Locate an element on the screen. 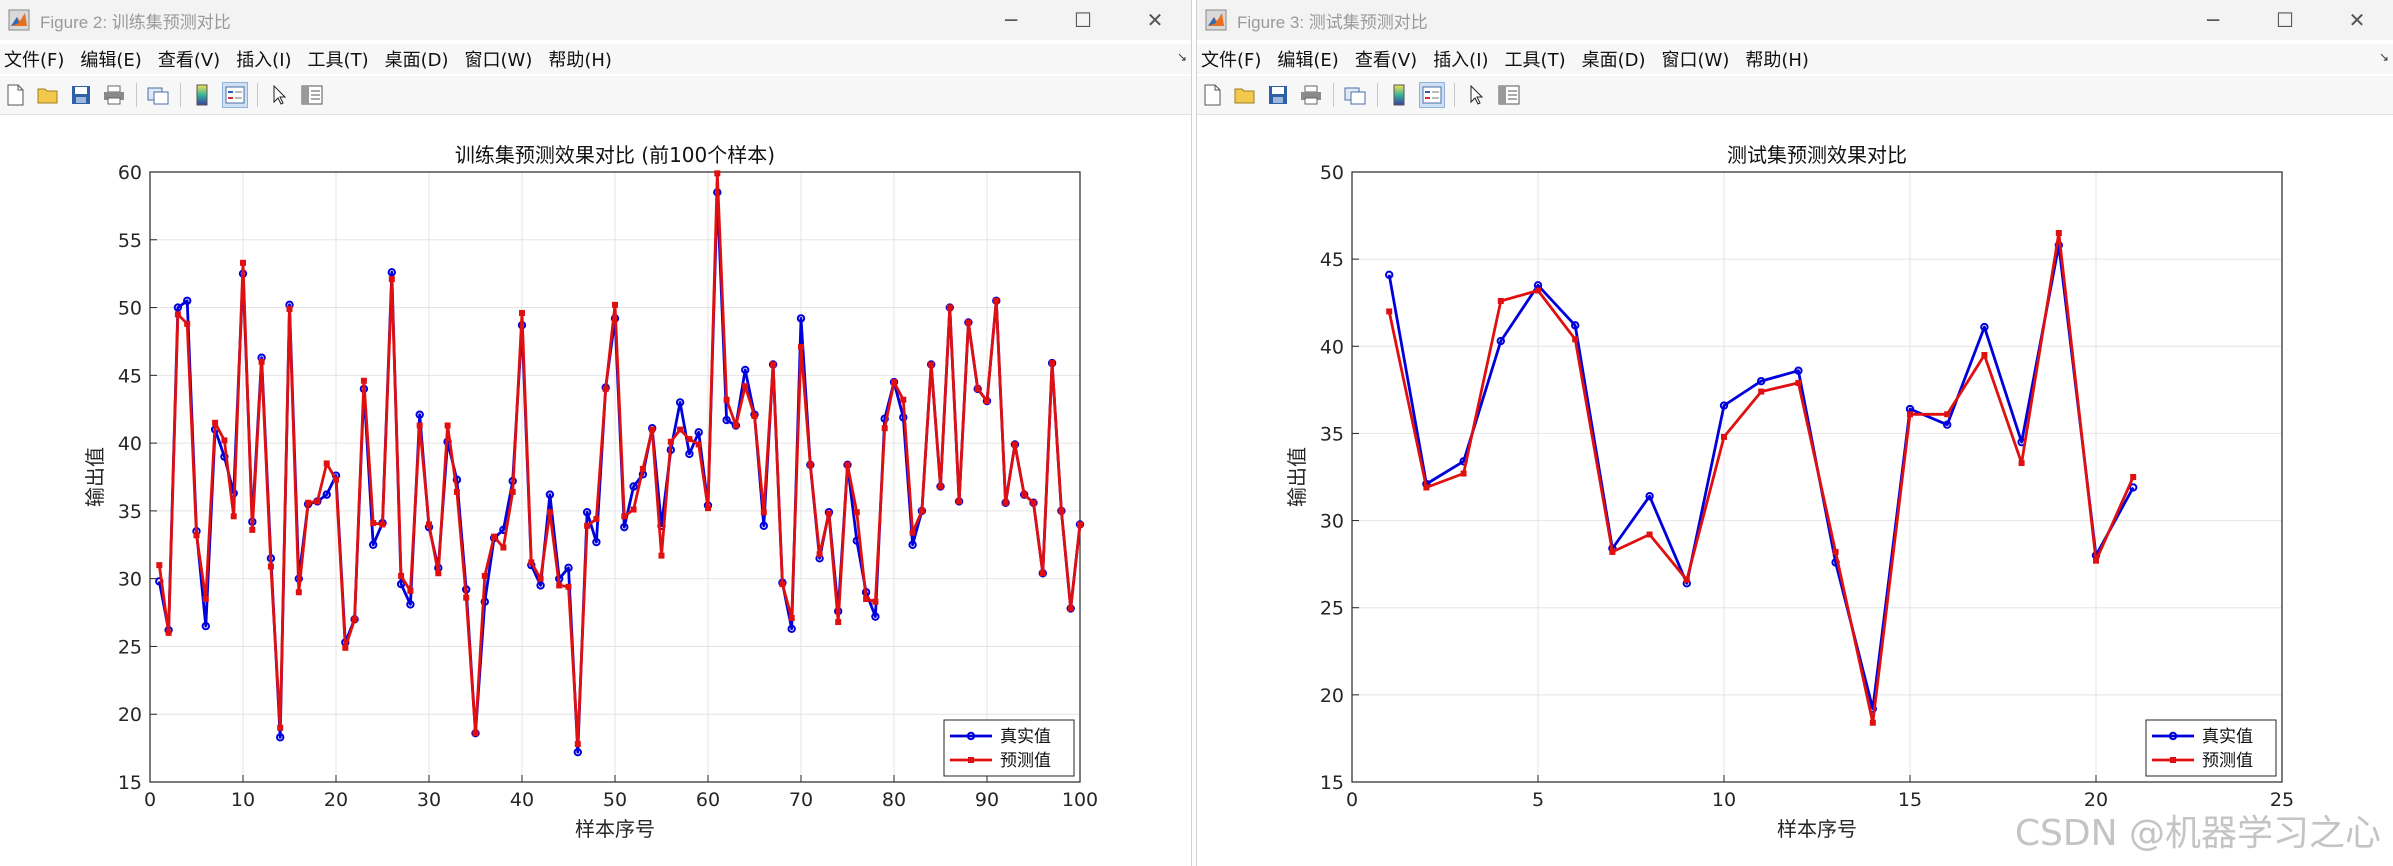 This screenshot has height=866, width=2393. x-tick-label: 90 is located at coordinates (987, 800).